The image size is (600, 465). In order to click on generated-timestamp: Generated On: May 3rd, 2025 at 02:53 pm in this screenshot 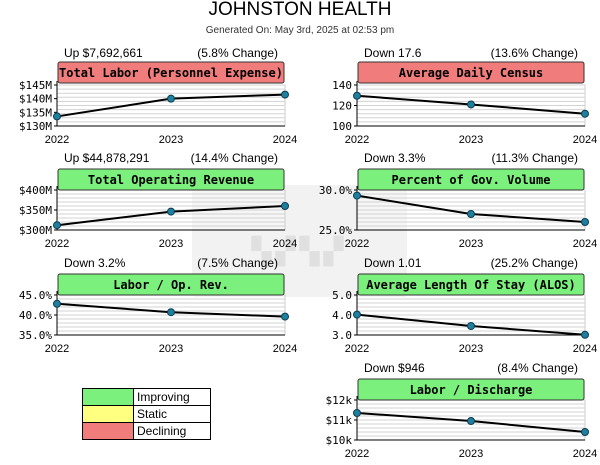, I will do `click(300, 30)`.